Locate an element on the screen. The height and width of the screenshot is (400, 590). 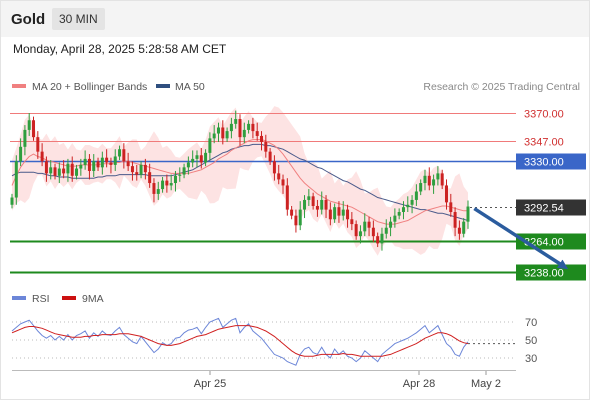
forecast-arrow is located at coordinates (521, 238).